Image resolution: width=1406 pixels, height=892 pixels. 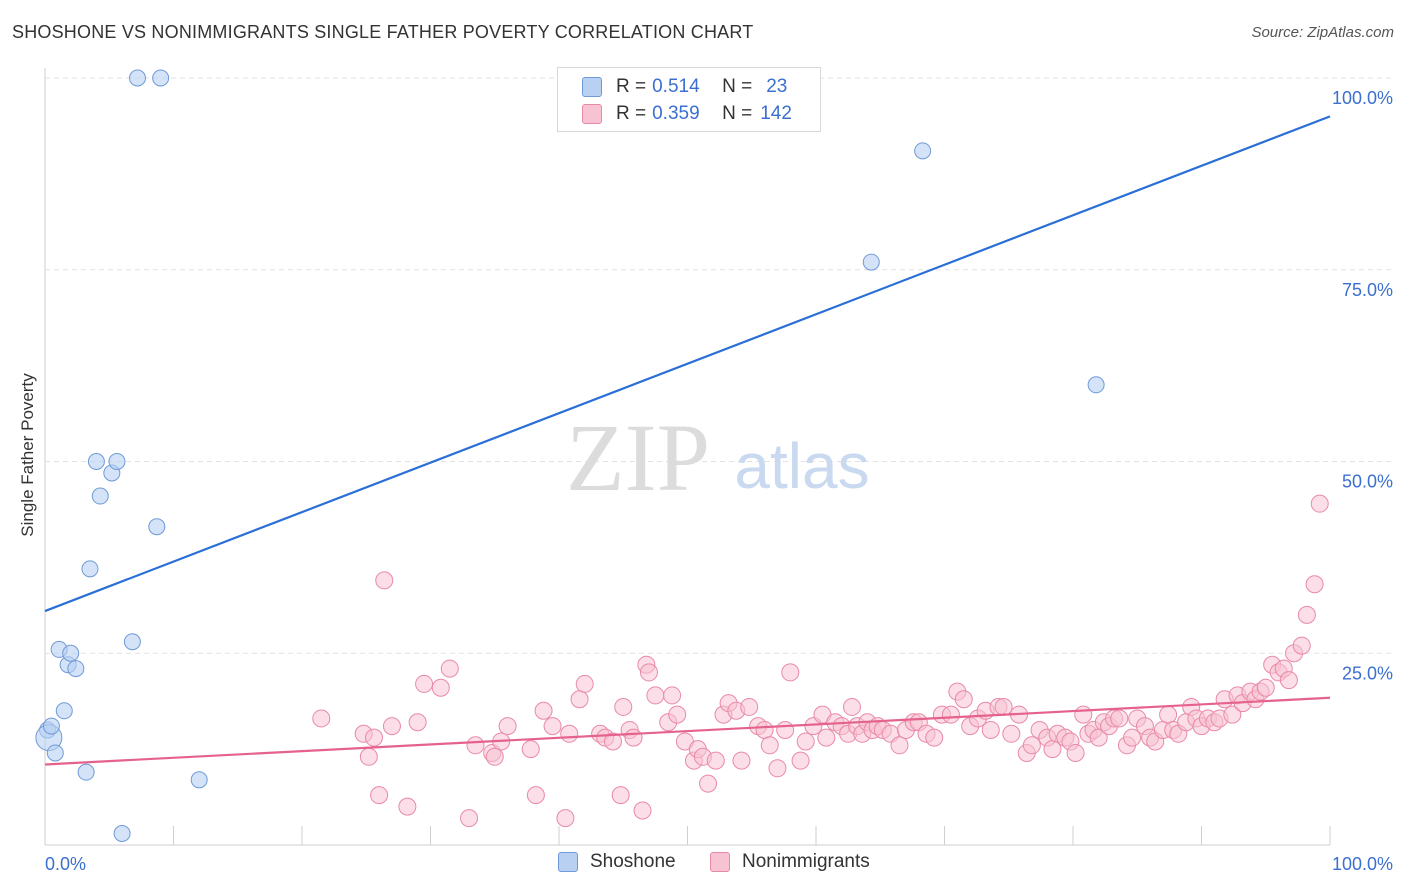 What do you see at coordinates (806, 861) in the screenshot?
I see `nonimmigrants-legend-label: Nonimmigrants` at bounding box center [806, 861].